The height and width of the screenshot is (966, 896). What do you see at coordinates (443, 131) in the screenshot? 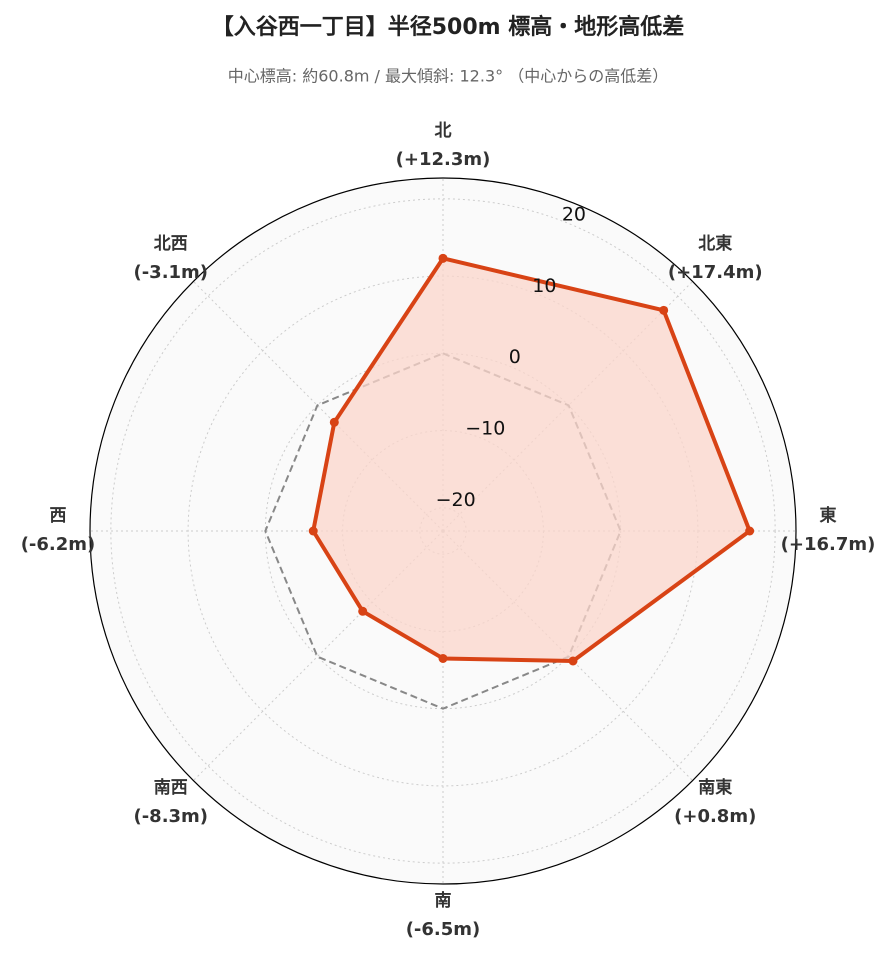
I see `category-label: 北` at bounding box center [443, 131].